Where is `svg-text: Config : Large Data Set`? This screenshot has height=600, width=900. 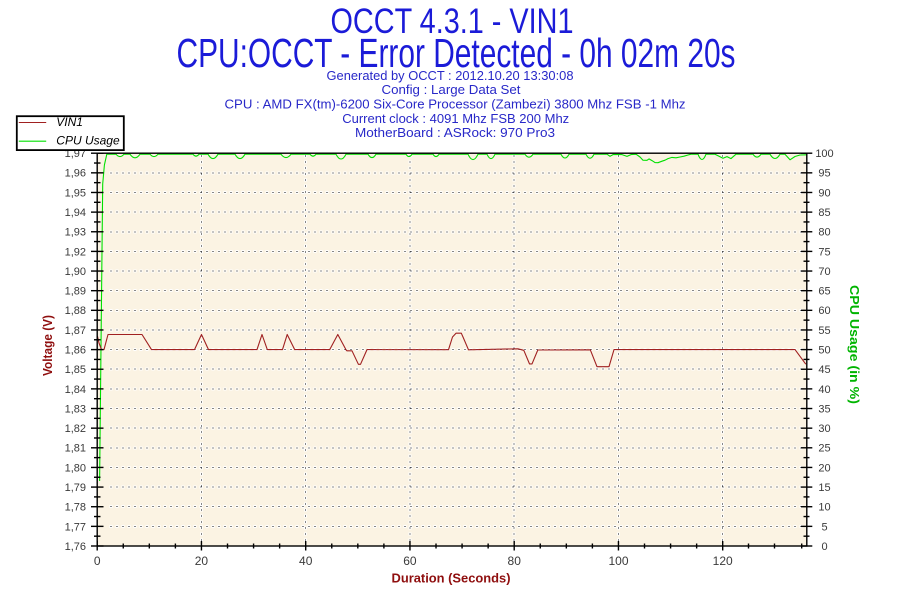 svg-text: Config : Large Data Set is located at coordinates (451, 89).